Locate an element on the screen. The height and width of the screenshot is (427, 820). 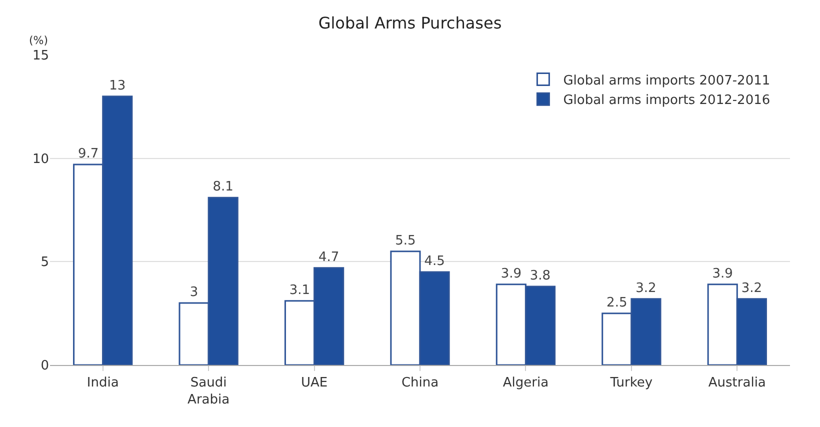
data-label: 8.1 is located at coordinates (223, 187).